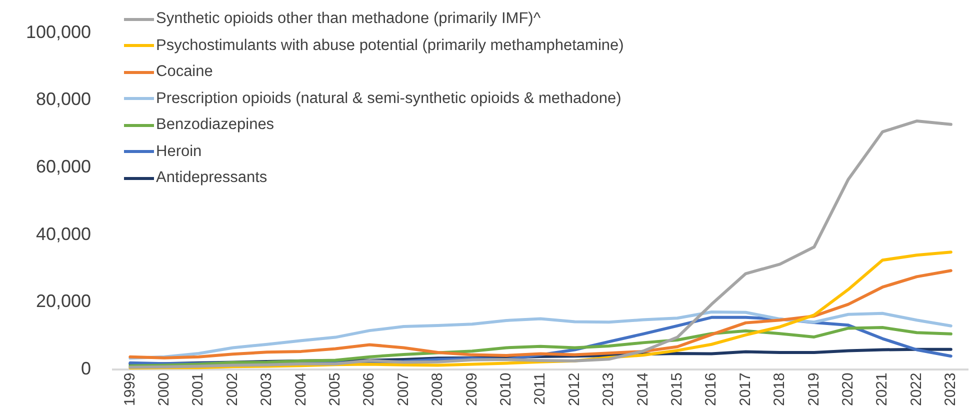  What do you see at coordinates (267, 389) in the screenshot?
I see `x-tick-label: 2003` at bounding box center [267, 389].